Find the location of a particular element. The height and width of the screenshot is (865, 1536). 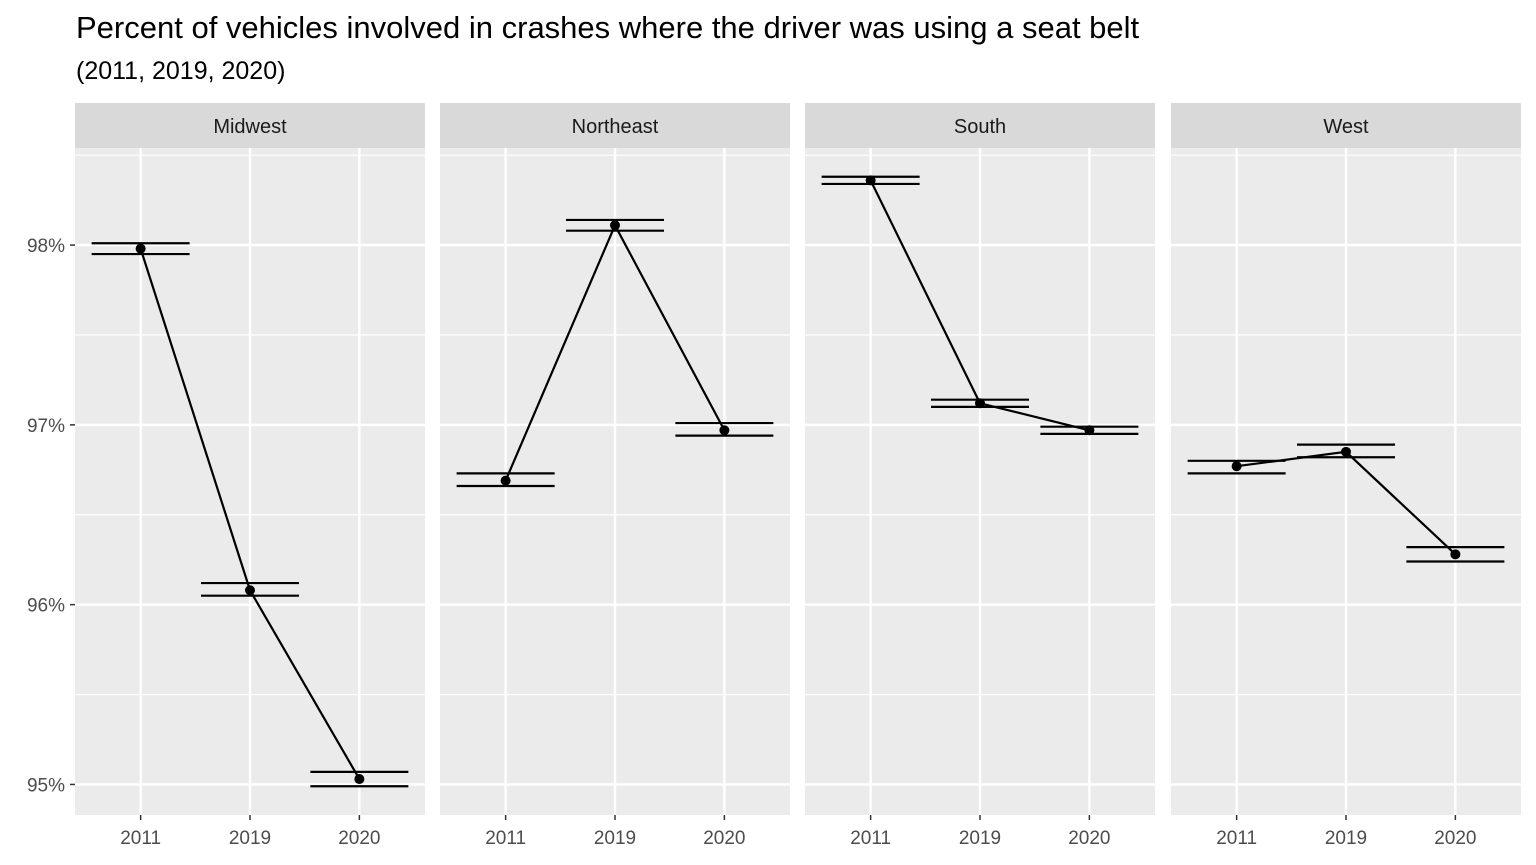

strip-label: South is located at coordinates (980, 127).